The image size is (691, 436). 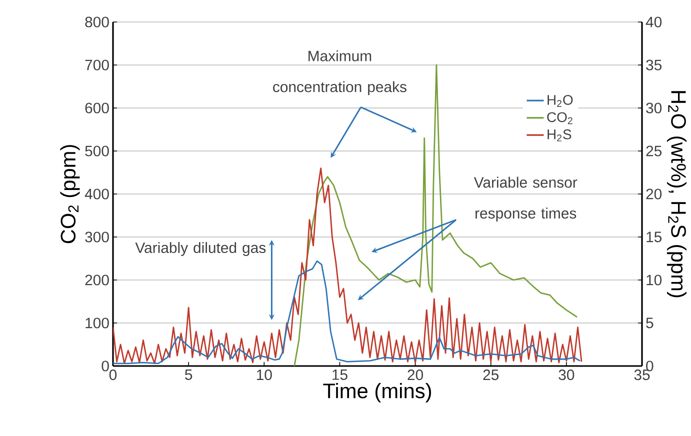 I want to click on y2-tick-label: 40, so click(x=654, y=22).